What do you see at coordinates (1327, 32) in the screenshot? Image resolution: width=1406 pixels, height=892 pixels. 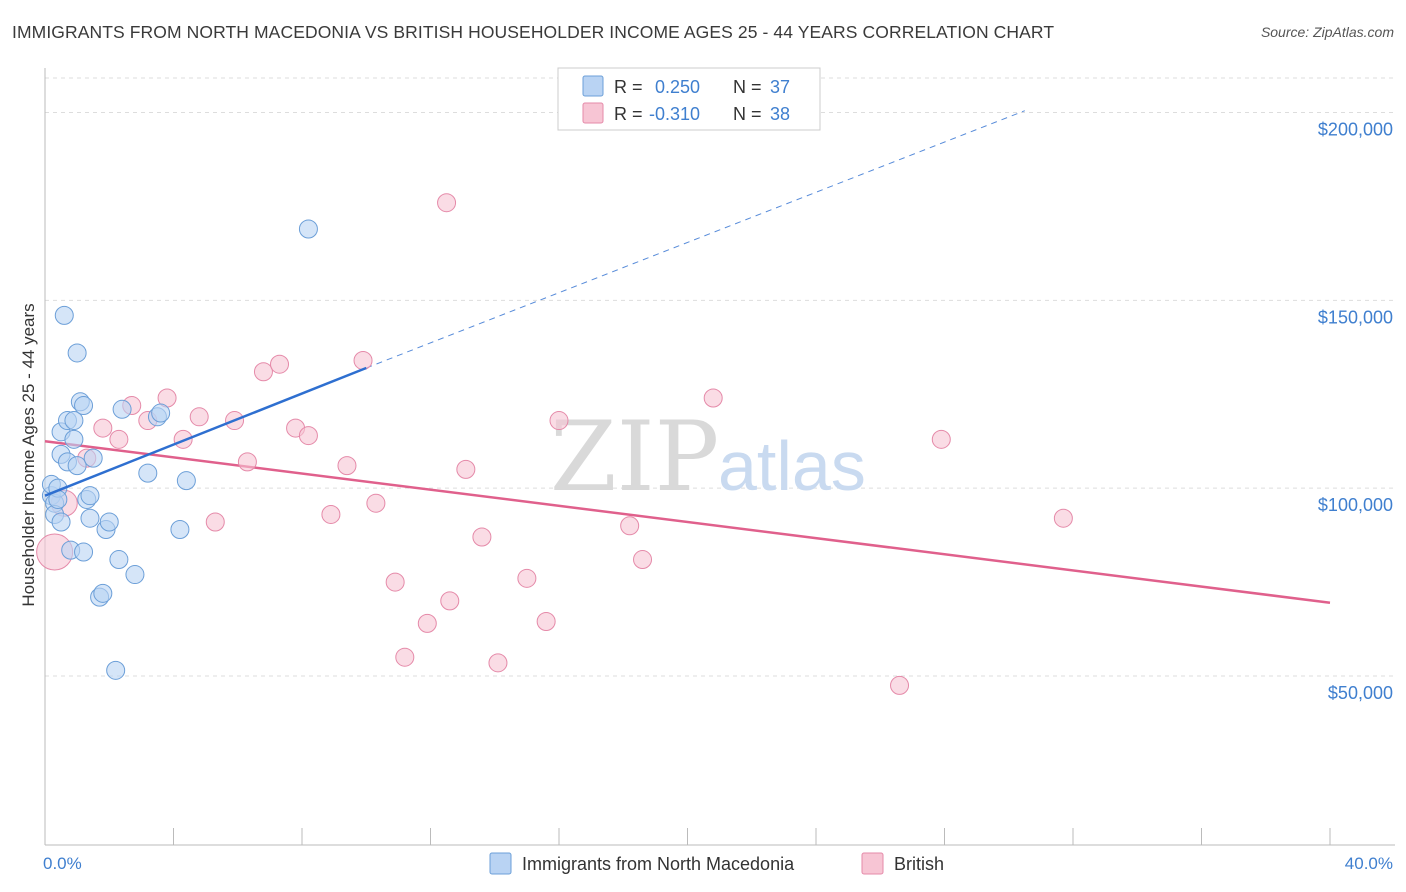 I see `source-attribution: Source: ZipAtlas.com` at bounding box center [1327, 32].